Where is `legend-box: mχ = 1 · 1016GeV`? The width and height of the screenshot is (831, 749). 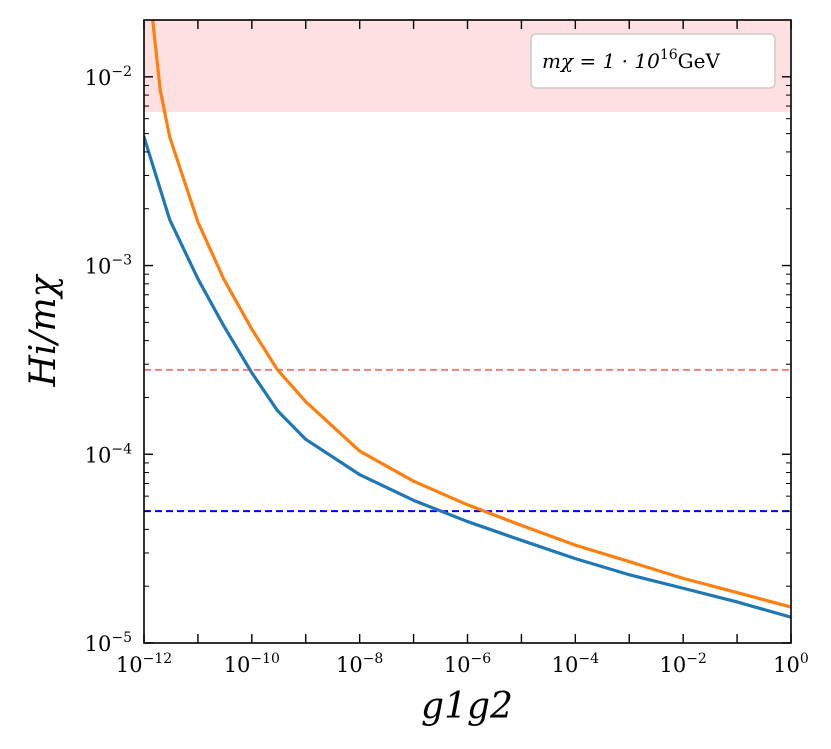 legend-box: mχ = 1 · 1016GeV is located at coordinates (653, 61).